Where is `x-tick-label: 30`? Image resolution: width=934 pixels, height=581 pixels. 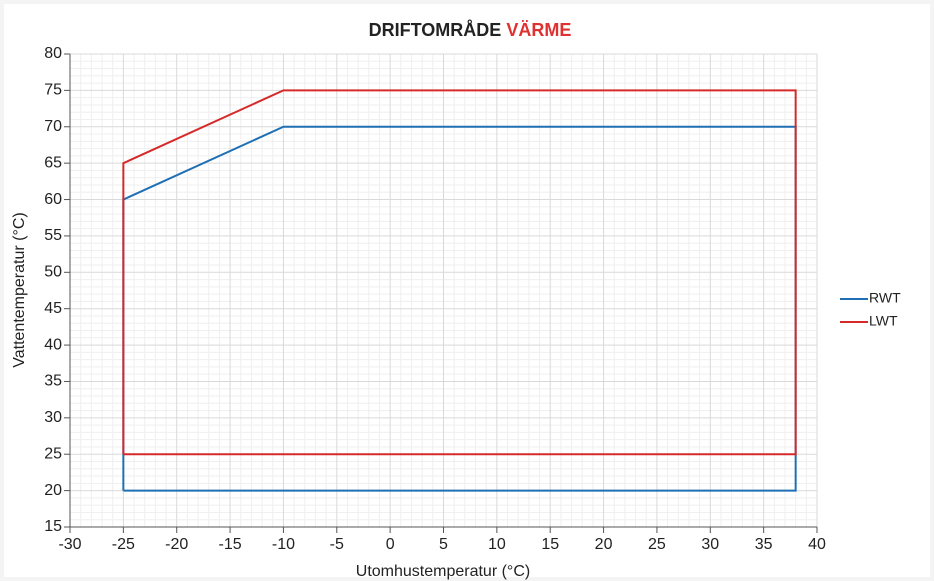
x-tick-label: 30 is located at coordinates (710, 544).